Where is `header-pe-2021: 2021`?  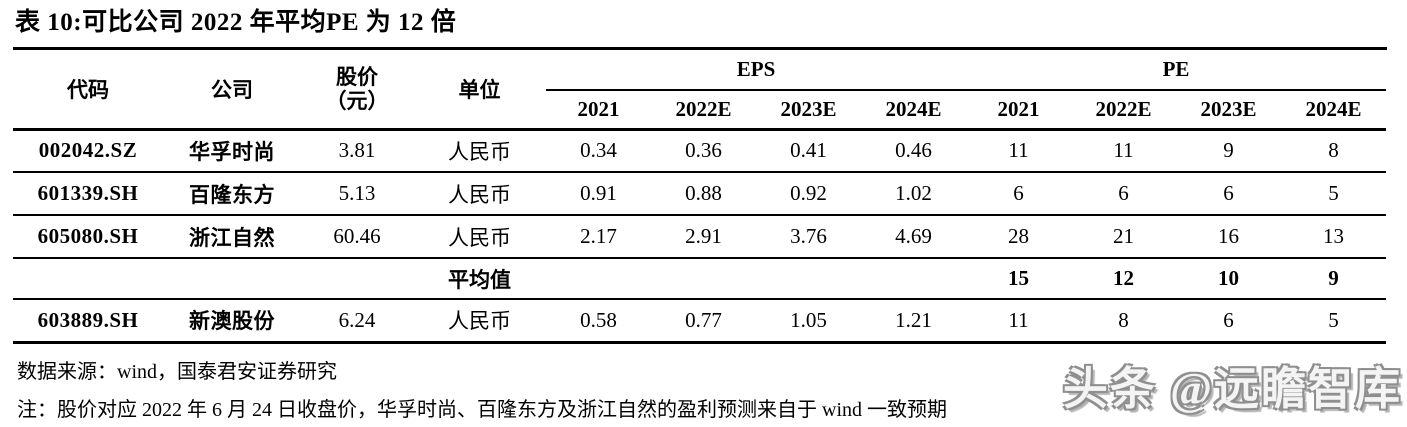 header-pe-2021: 2021 is located at coordinates (1019, 110).